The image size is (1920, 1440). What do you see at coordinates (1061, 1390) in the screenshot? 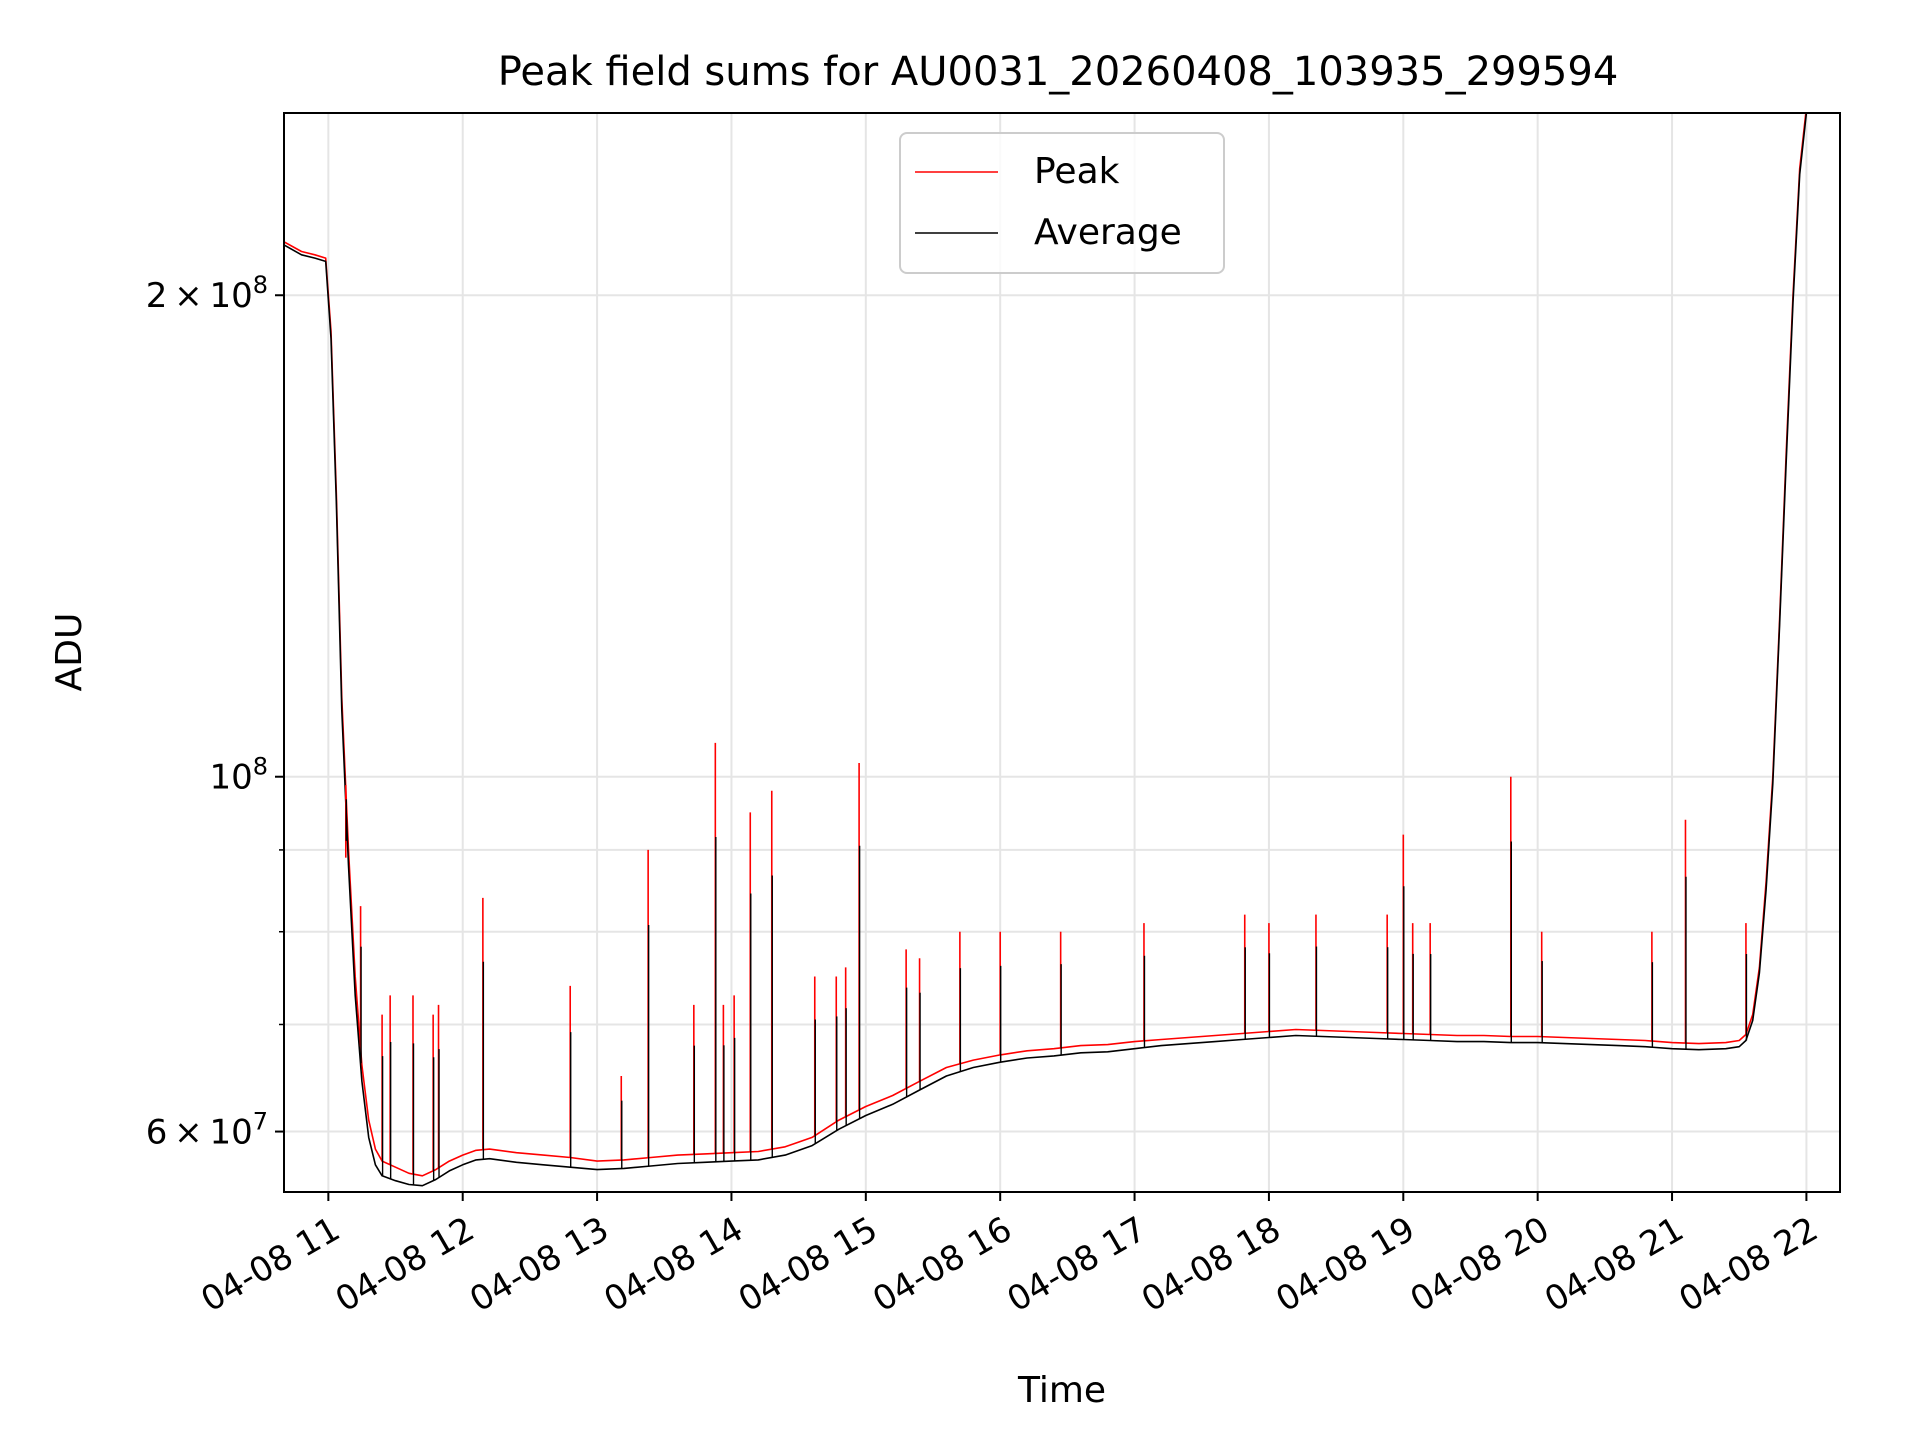
I see `x-axis-label: Time` at bounding box center [1061, 1390].